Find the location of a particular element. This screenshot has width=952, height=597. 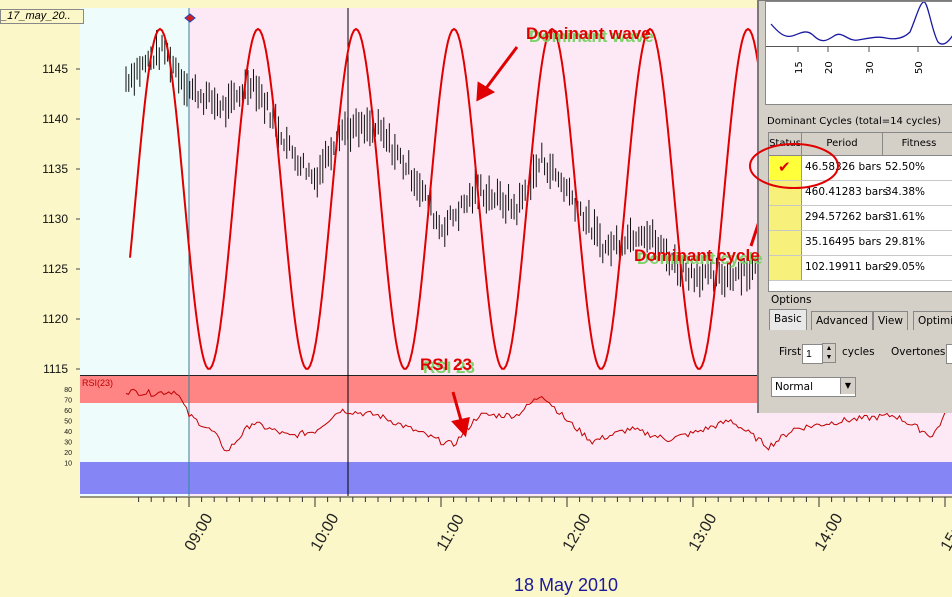

options-label: Options is located at coordinates (791, 300).